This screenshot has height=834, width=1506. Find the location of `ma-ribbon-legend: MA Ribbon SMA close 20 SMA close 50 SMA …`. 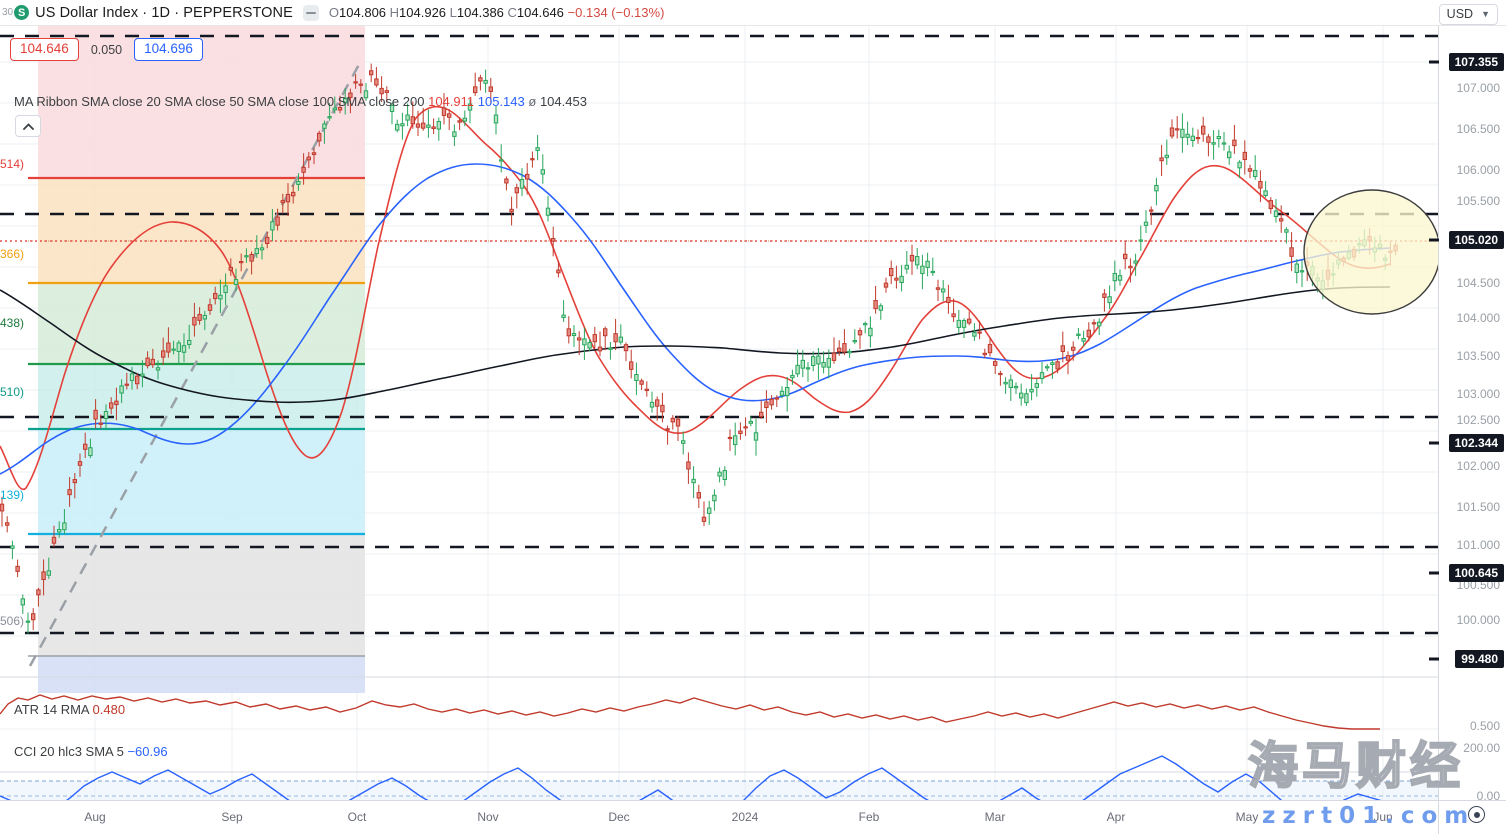

ma-ribbon-legend: MA Ribbon SMA close 20 SMA close 50 SMA … is located at coordinates (300, 101).